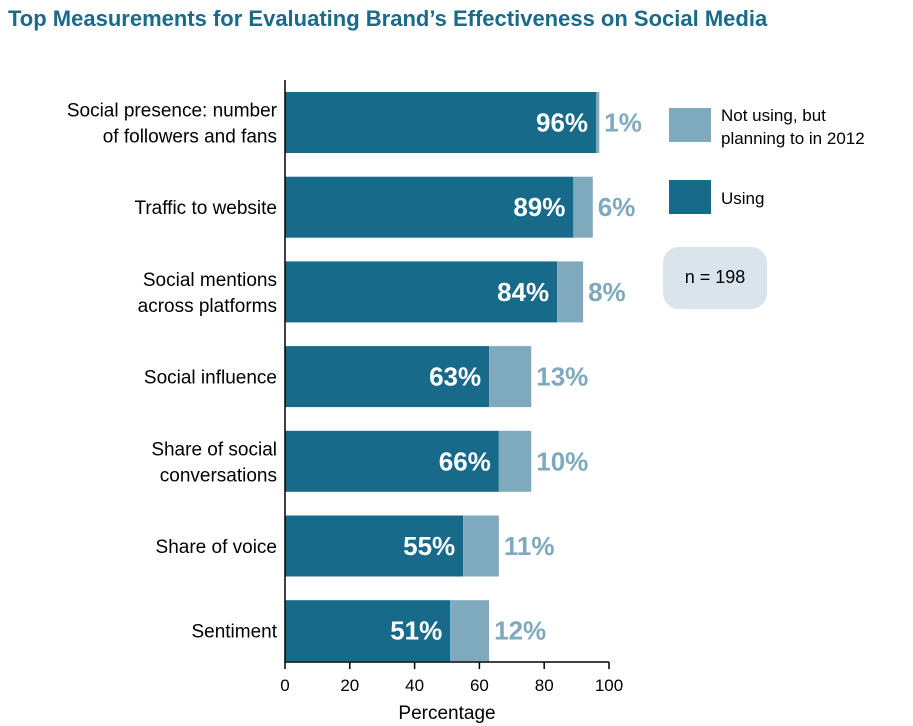  I want to click on value-label-planning: 11%, so click(529, 546).